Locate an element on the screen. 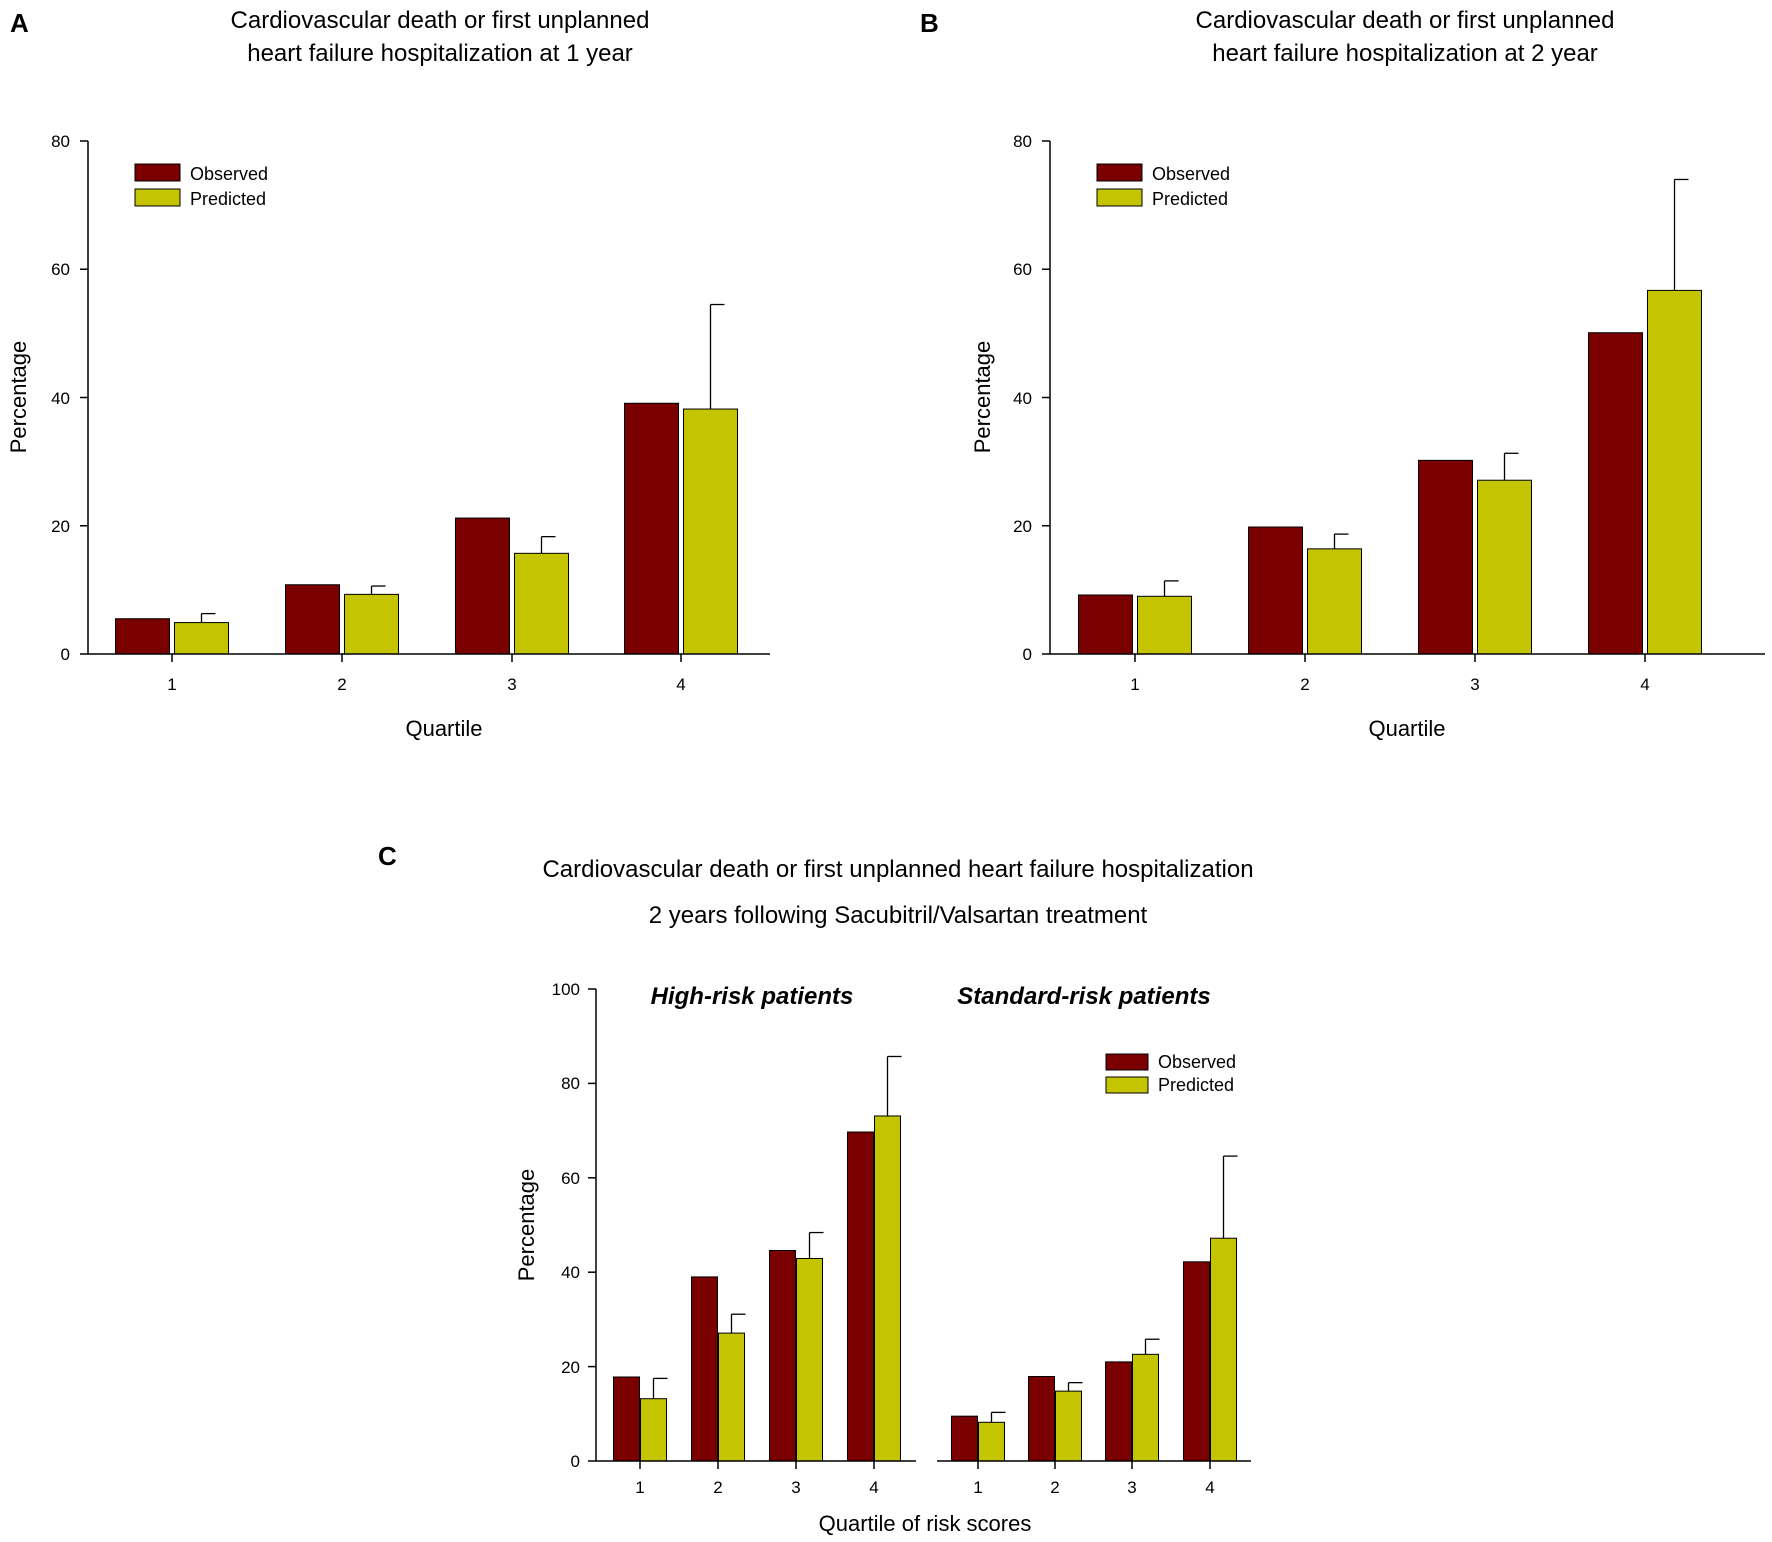 This screenshot has height=1542, width=1772. panel-c-group-high-risk-title: High-risk patients is located at coordinates (752, 996).